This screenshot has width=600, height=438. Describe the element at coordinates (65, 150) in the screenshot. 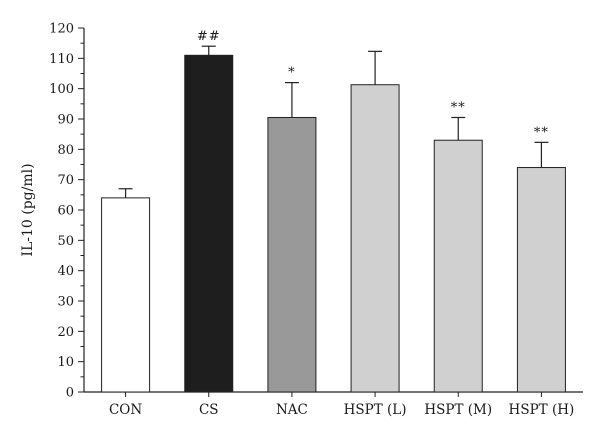

I see `y-tick-label: 80` at that location.